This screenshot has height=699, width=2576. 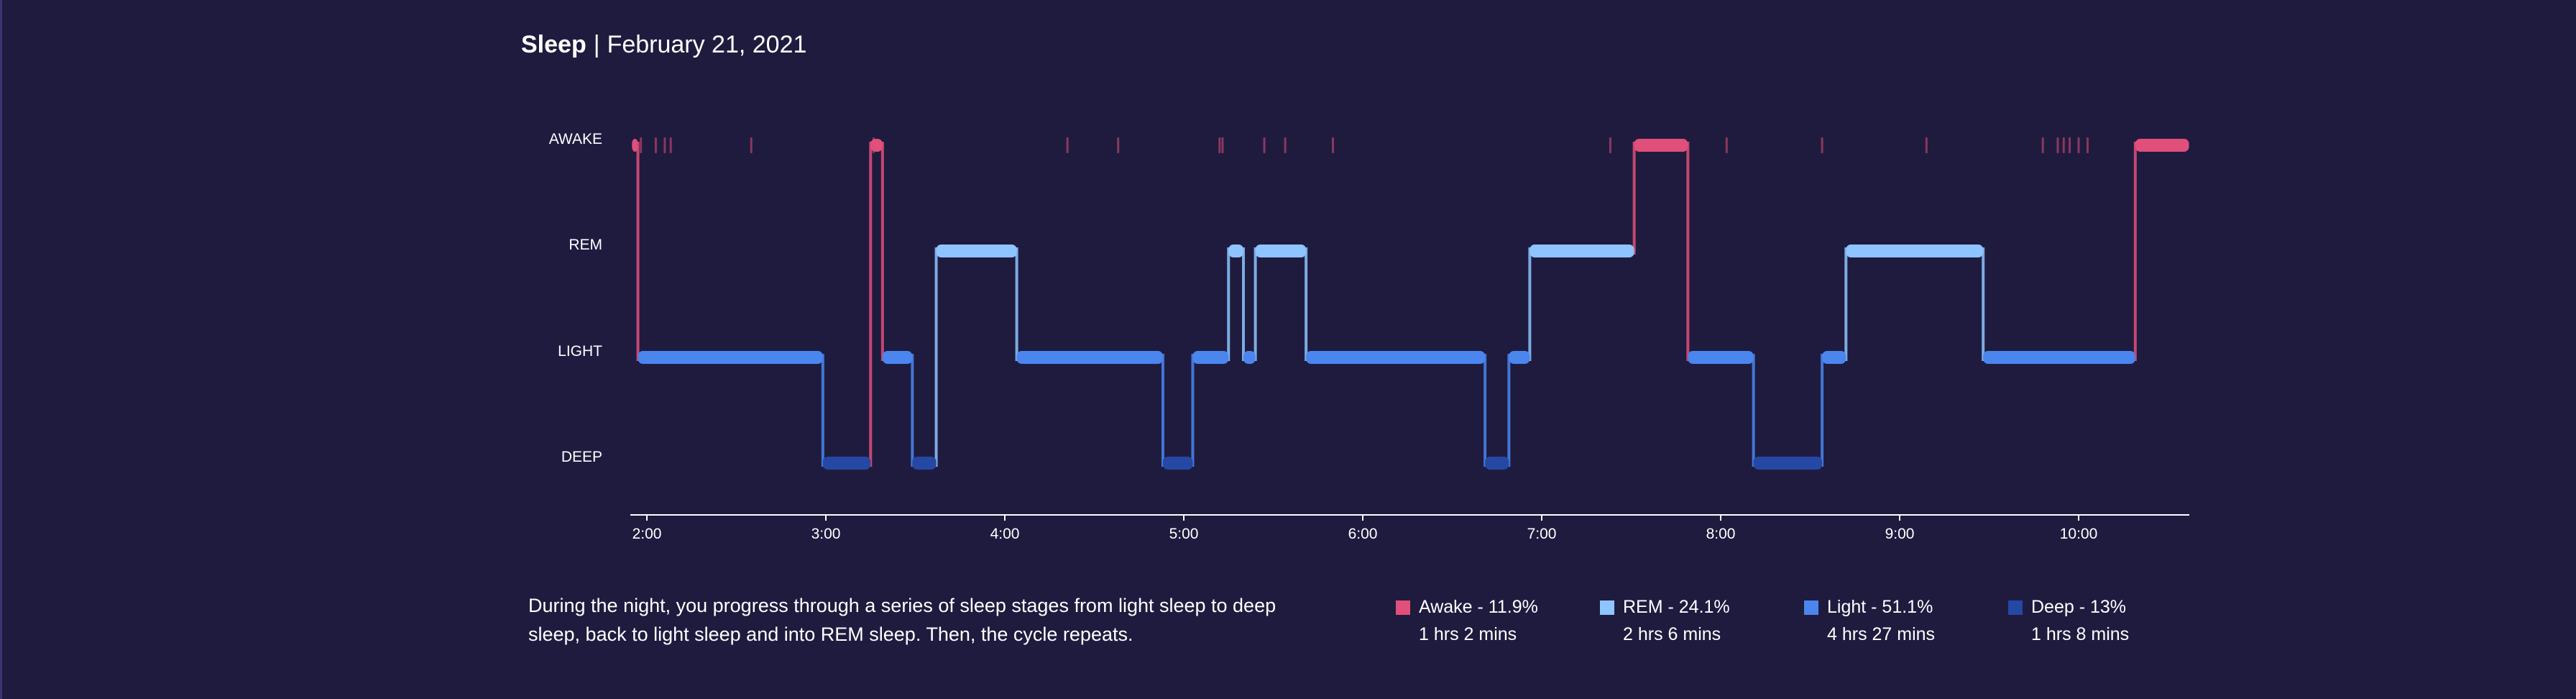 I want to click on x-tick-label: 8:00, so click(x=1721, y=534).